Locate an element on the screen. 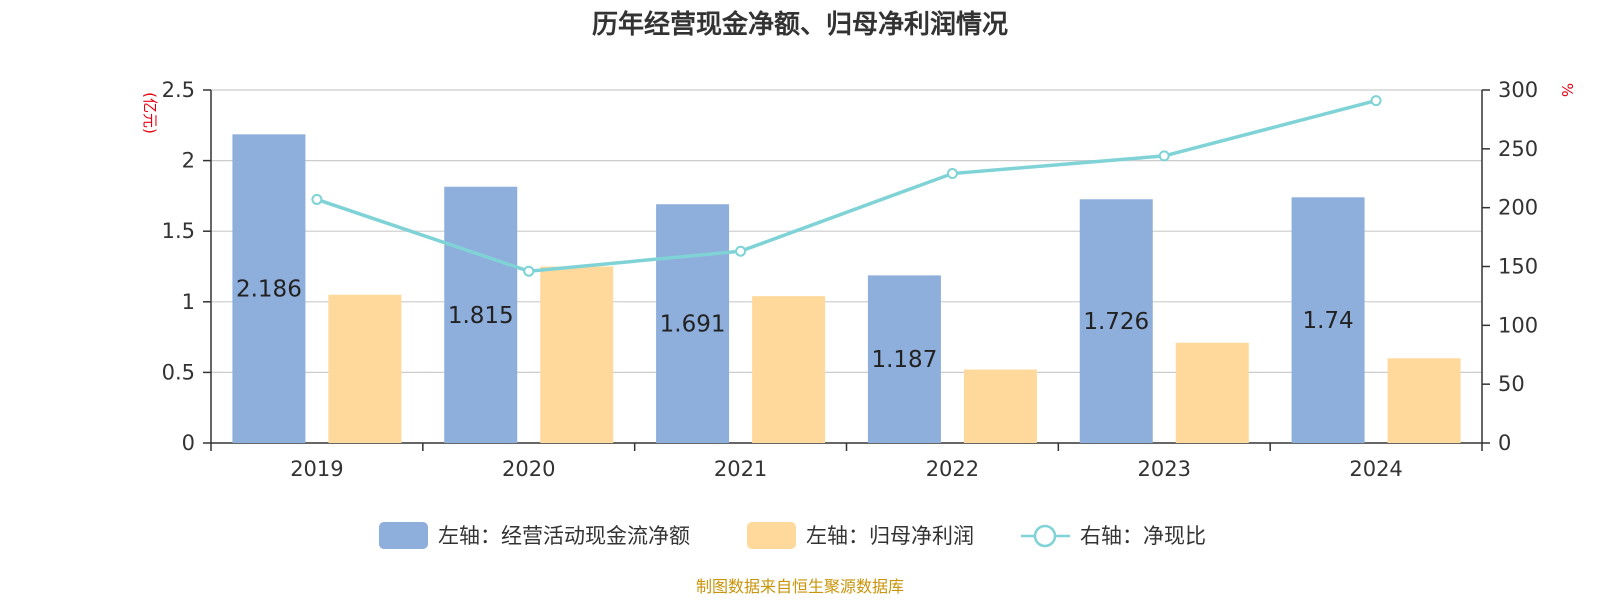 Image resolution: width=1600 pixels, height=600 pixels. x-tick-label: 2023 is located at coordinates (1164, 469).